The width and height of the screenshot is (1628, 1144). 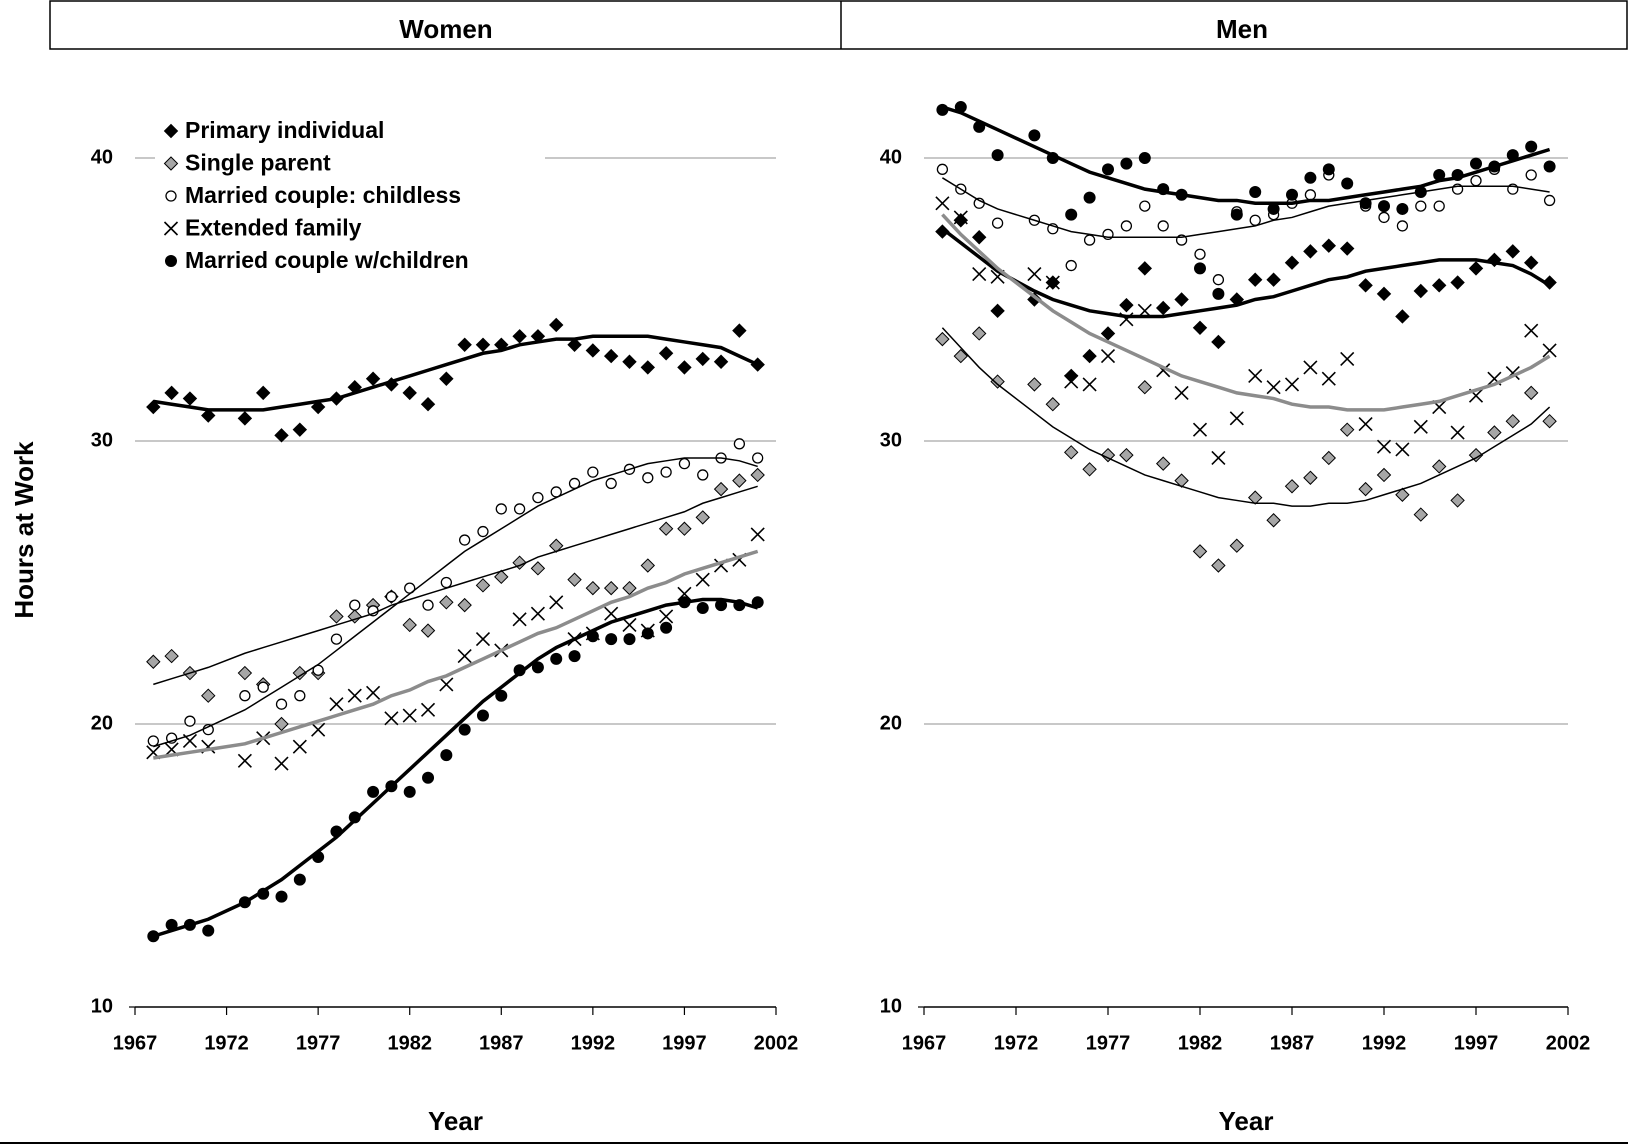 I want to click on legend-label: Married couple w/children, so click(x=327, y=260).